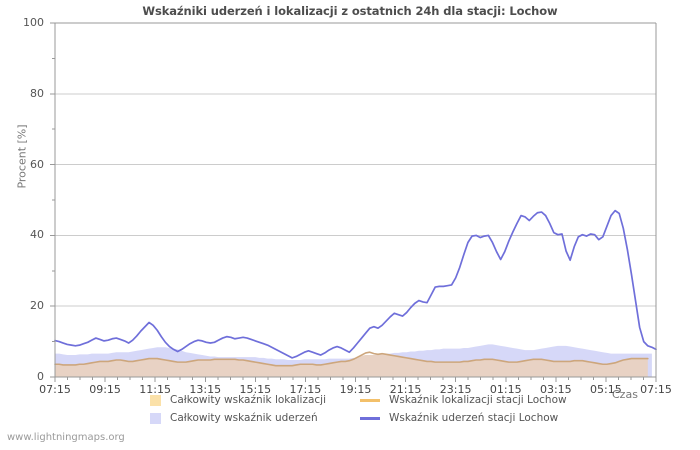 The image size is (700, 450). Describe the element at coordinates (505, 389) in the screenshot. I see `x-tick-label: 01:15` at that location.